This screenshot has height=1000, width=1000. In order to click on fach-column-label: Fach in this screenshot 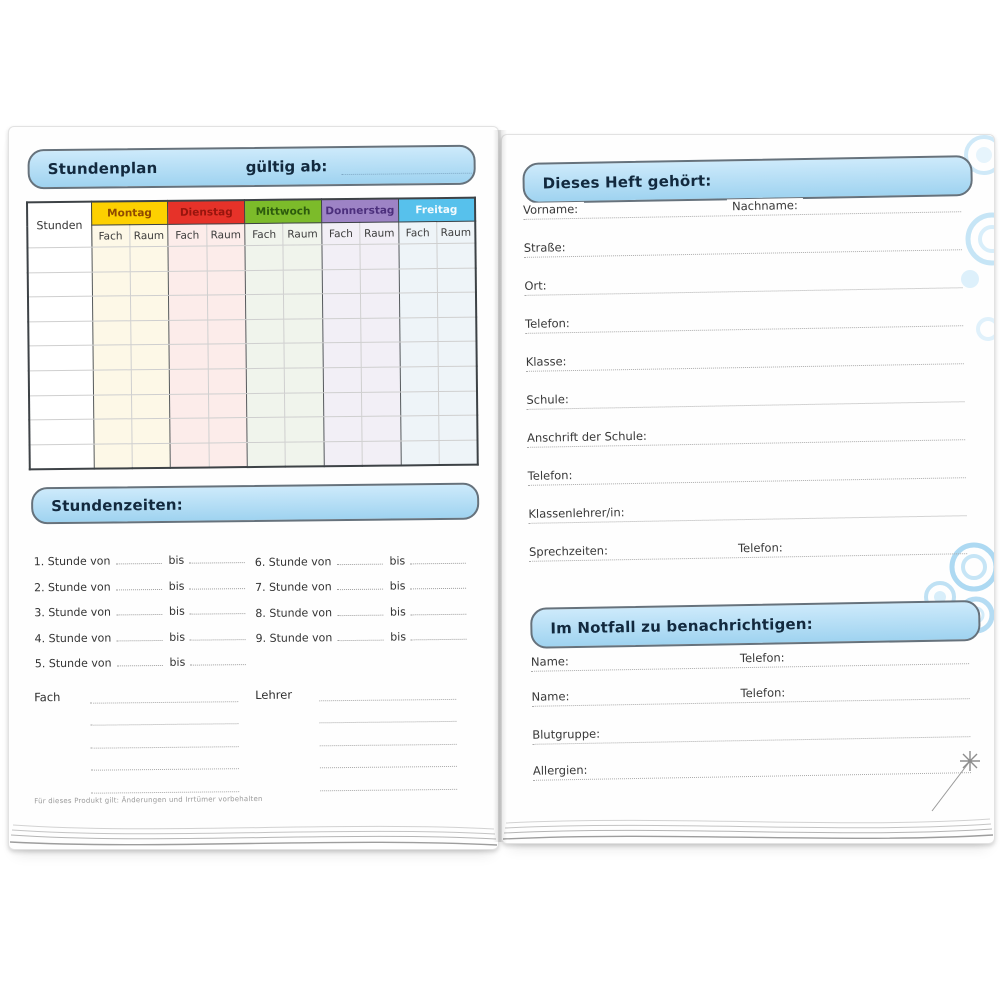, I will do `click(47, 697)`.